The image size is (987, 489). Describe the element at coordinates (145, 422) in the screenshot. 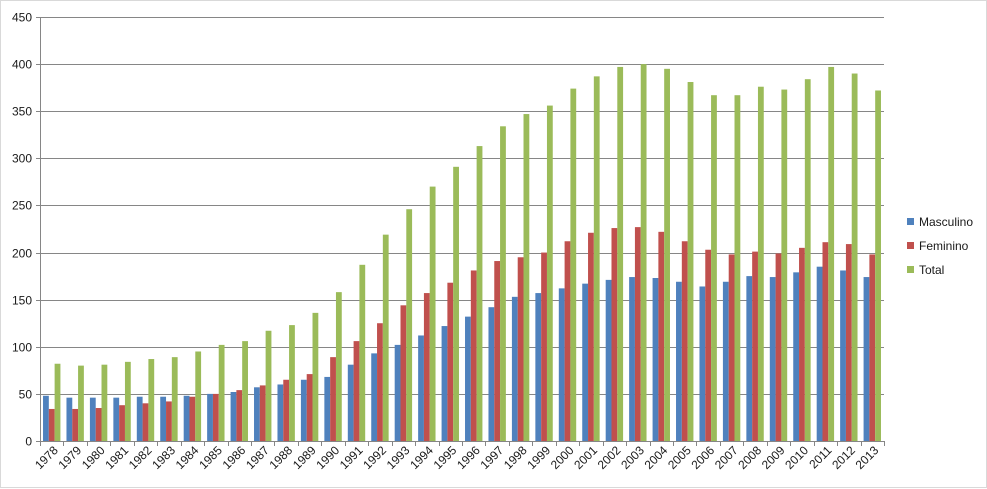

I see `bar-feminino-1982` at that location.